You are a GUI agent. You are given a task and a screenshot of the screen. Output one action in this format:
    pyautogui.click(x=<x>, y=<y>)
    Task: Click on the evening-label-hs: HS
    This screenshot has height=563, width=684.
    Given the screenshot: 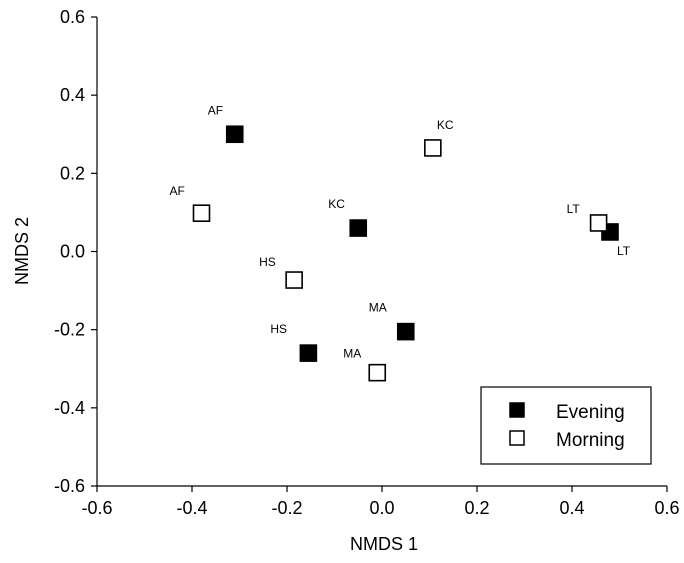 What is the action you would take?
    pyautogui.click(x=278, y=329)
    